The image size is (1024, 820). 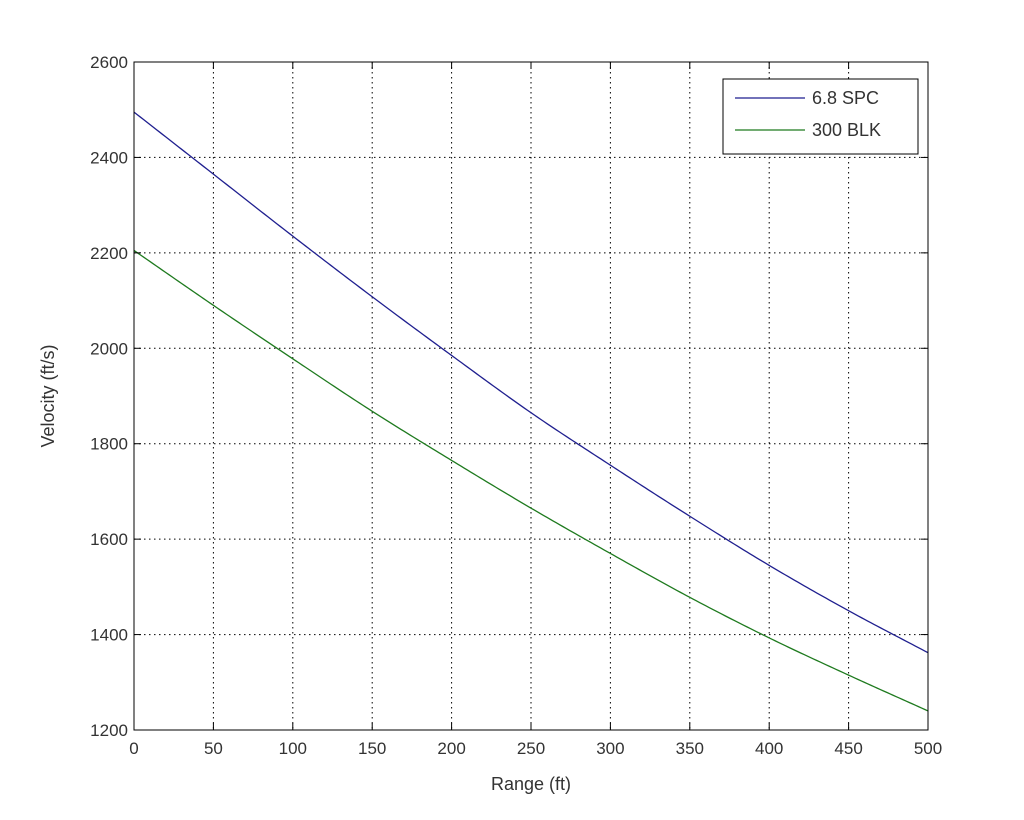 I want to click on legend-label-6-8-spc: 6.8 SPC, so click(x=845, y=98).